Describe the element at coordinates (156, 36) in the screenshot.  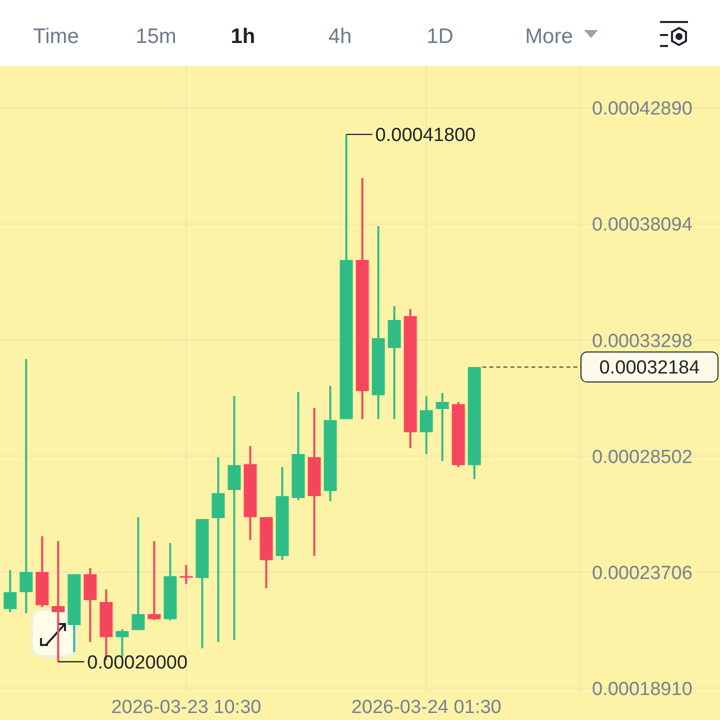
I see `text: 15m` at that location.